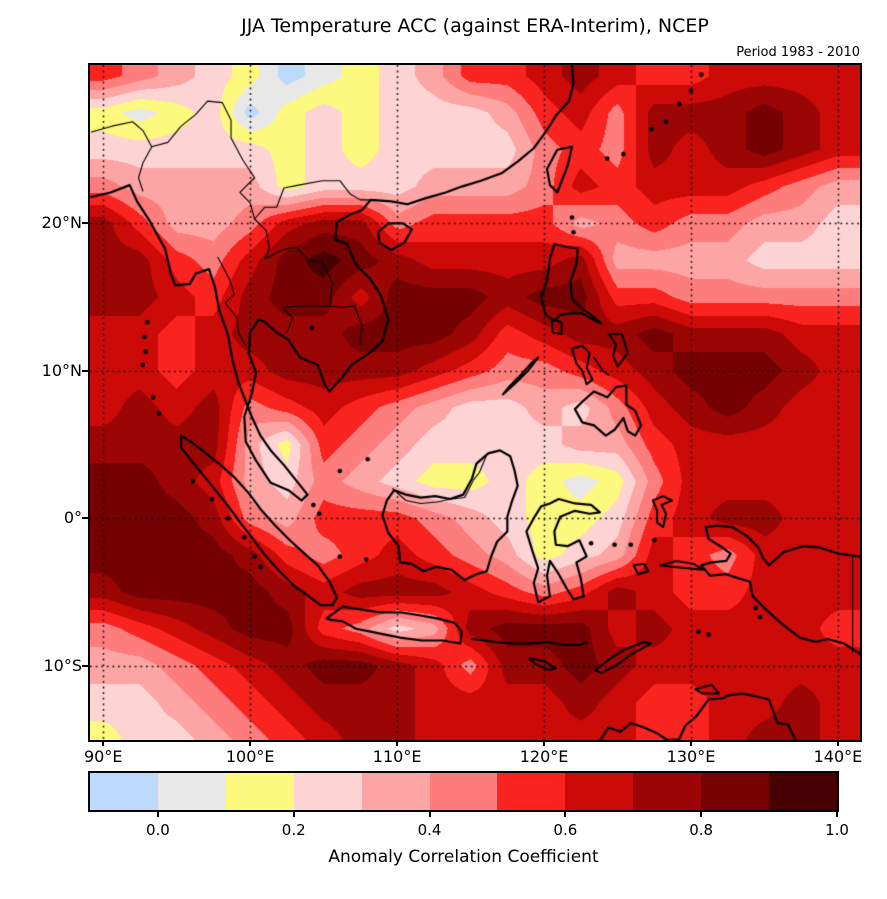 The width and height of the screenshot is (887, 899). What do you see at coordinates (61, 370) in the screenshot?
I see `y-tick-label: 10°N` at bounding box center [61, 370].